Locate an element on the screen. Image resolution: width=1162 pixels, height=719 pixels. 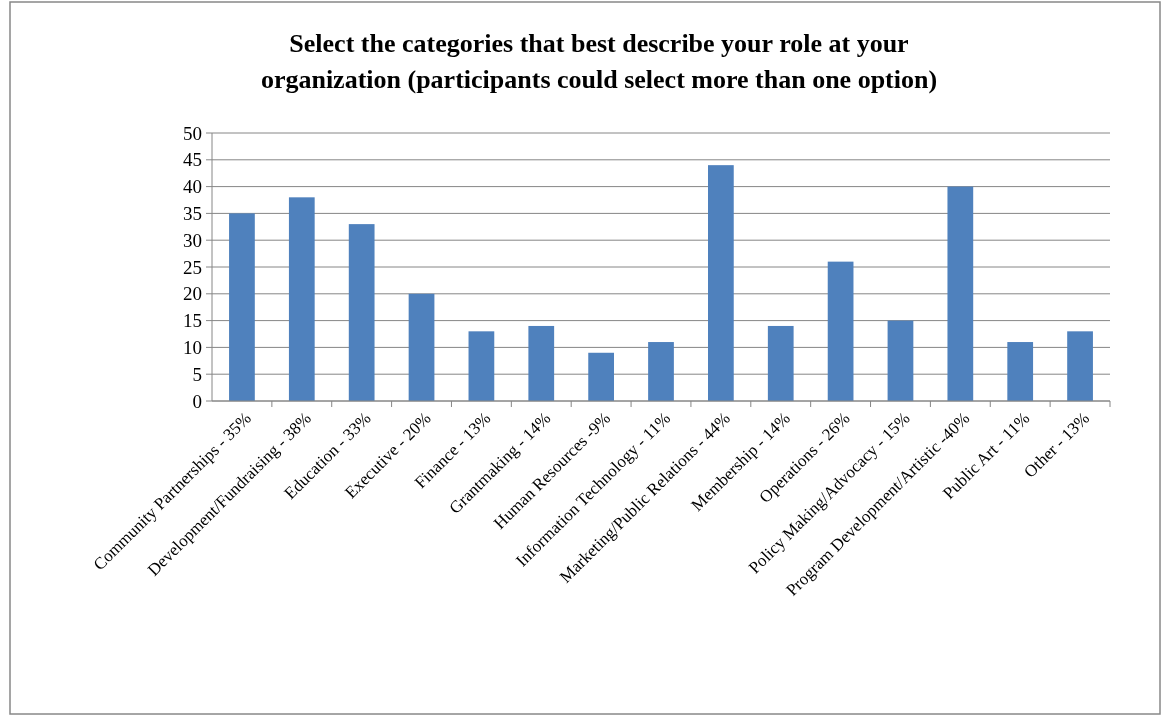
y-tick-label: 50 is located at coordinates (192, 133).